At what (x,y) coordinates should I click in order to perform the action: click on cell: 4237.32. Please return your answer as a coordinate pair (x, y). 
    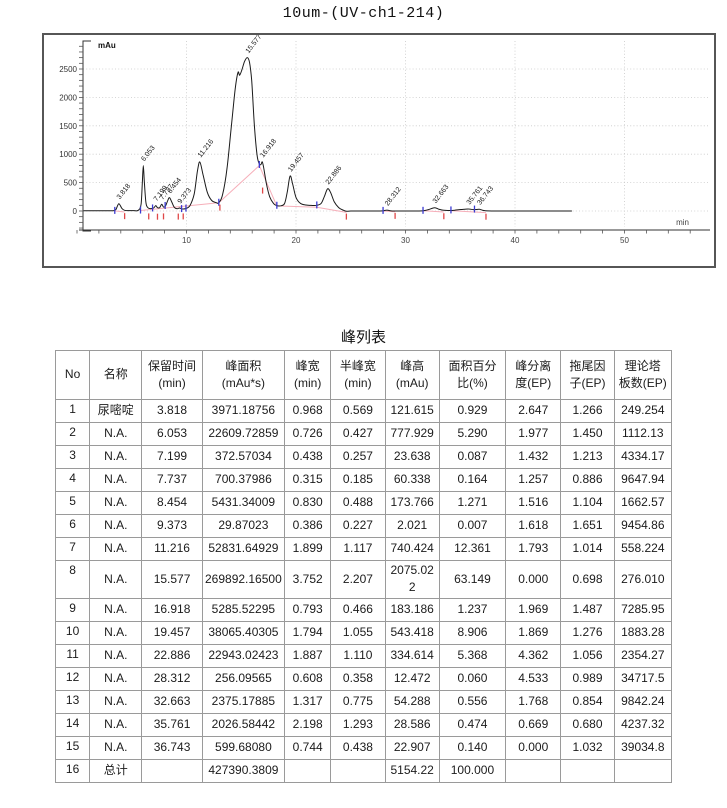
    Looking at the image, I should click on (643, 724).